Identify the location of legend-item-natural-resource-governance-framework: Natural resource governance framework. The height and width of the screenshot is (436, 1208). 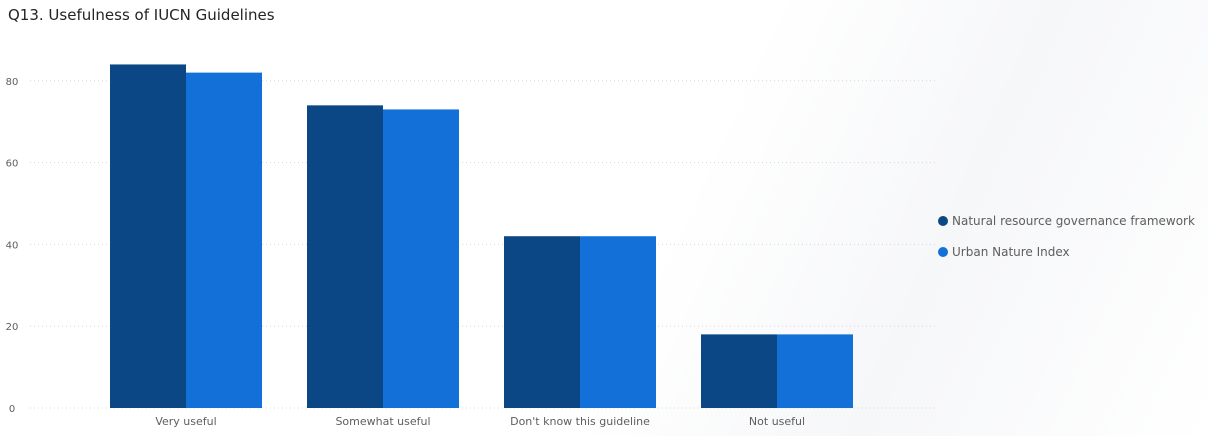
(1066, 221).